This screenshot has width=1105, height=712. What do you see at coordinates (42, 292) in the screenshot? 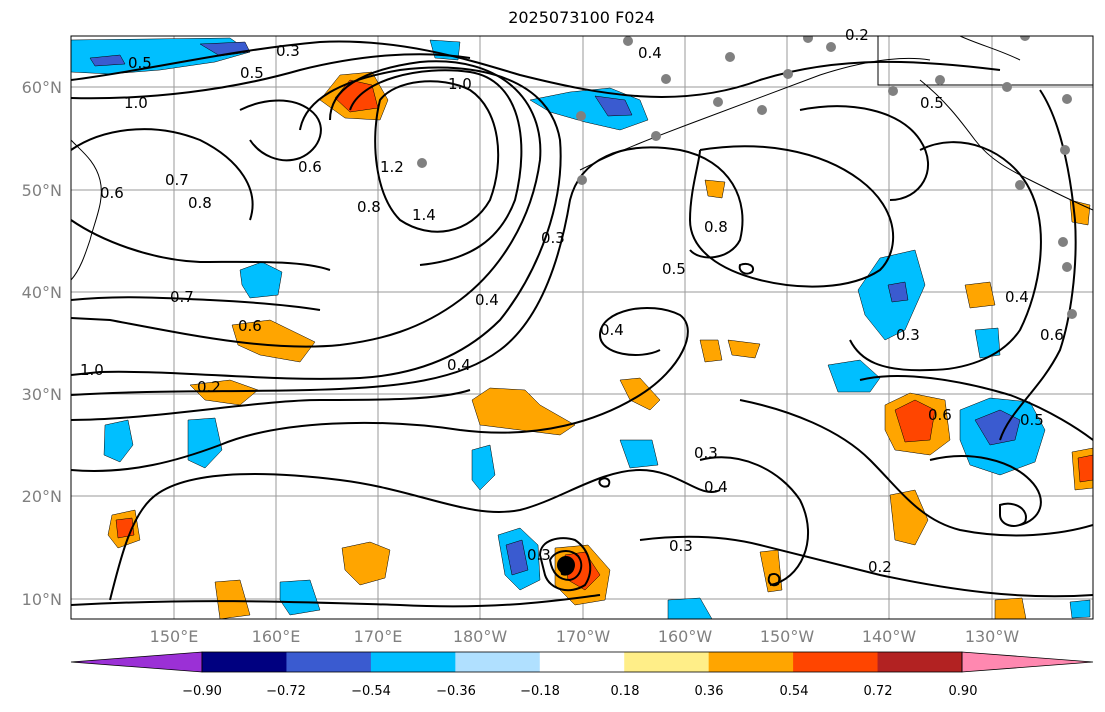
I see `lat-label: 40°N` at bounding box center [42, 292].